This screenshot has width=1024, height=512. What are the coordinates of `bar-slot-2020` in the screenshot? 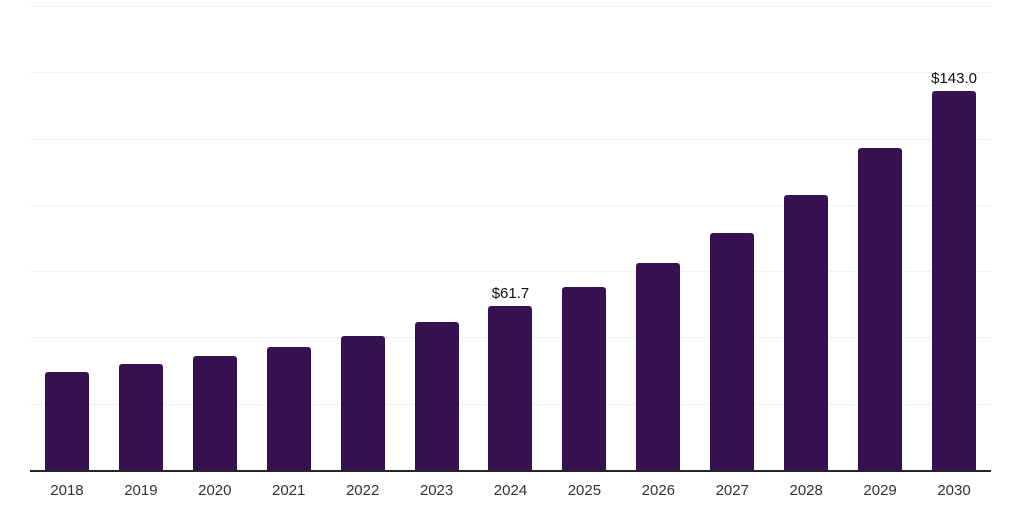 It's located at (215, 238).